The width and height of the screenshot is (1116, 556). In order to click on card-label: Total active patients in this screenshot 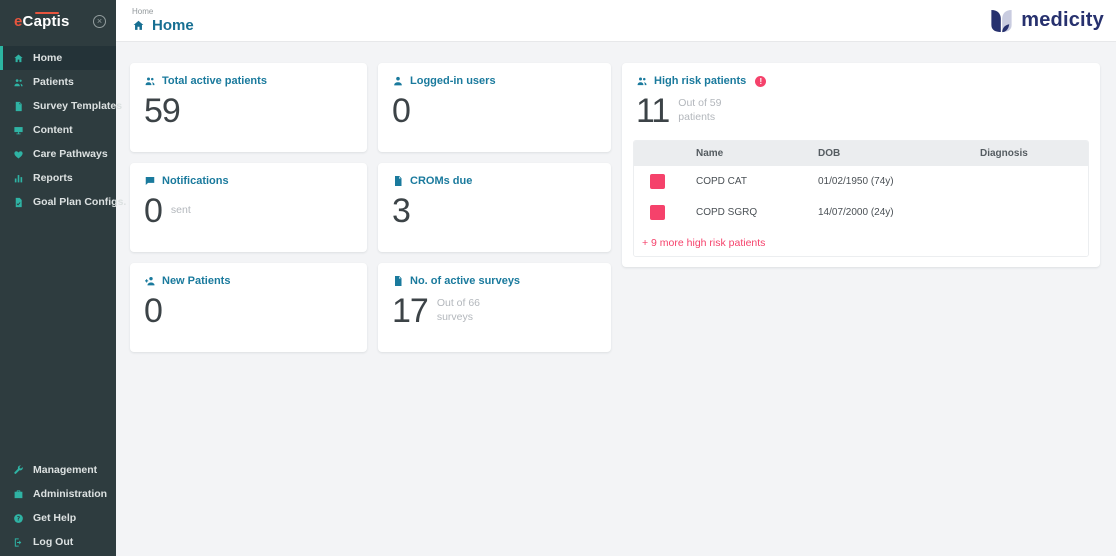, I will do `click(214, 81)`.